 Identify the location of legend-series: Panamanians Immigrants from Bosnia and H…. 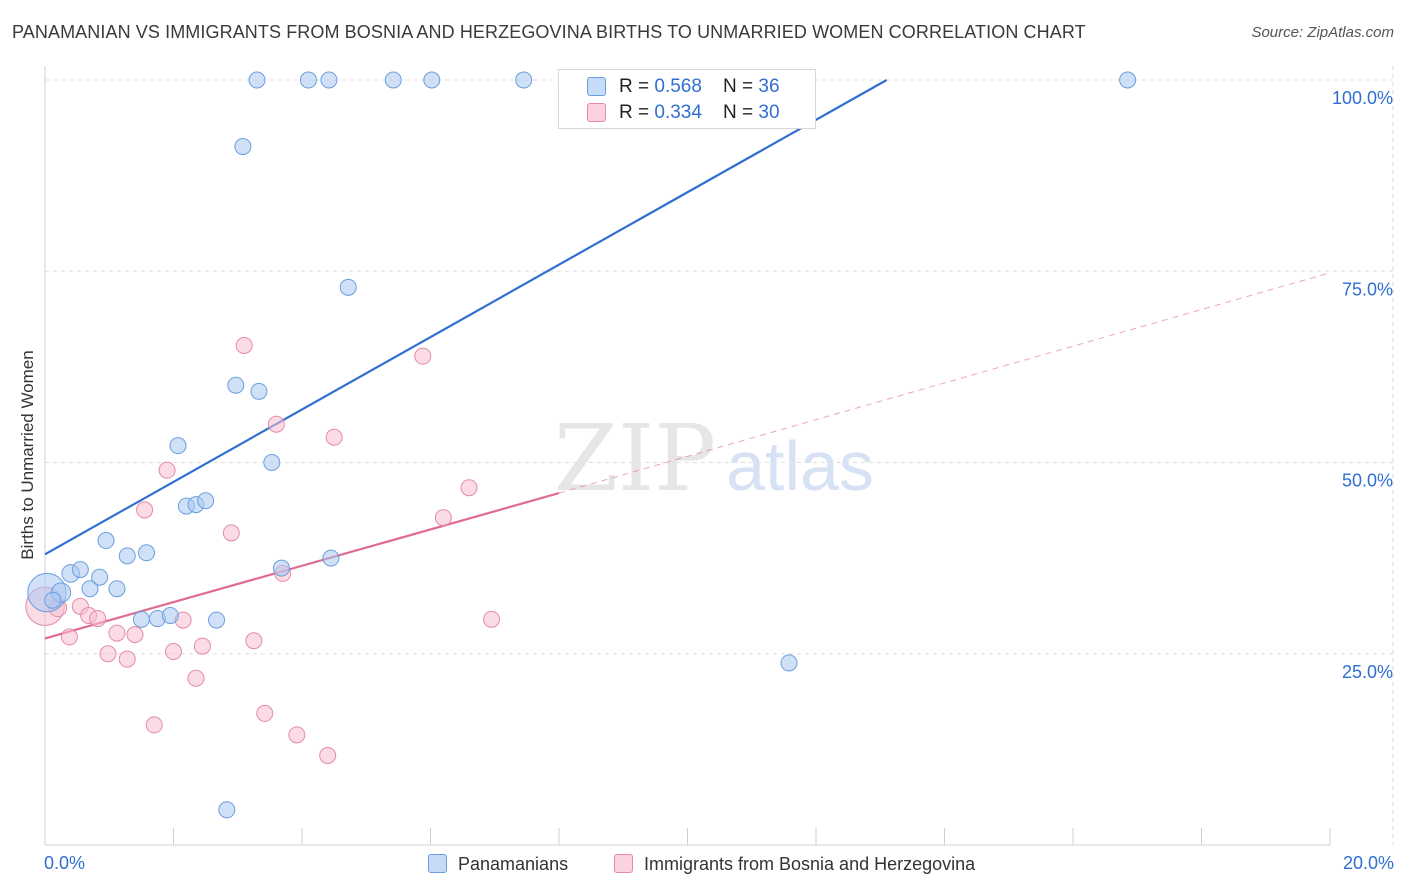
(703, 864).